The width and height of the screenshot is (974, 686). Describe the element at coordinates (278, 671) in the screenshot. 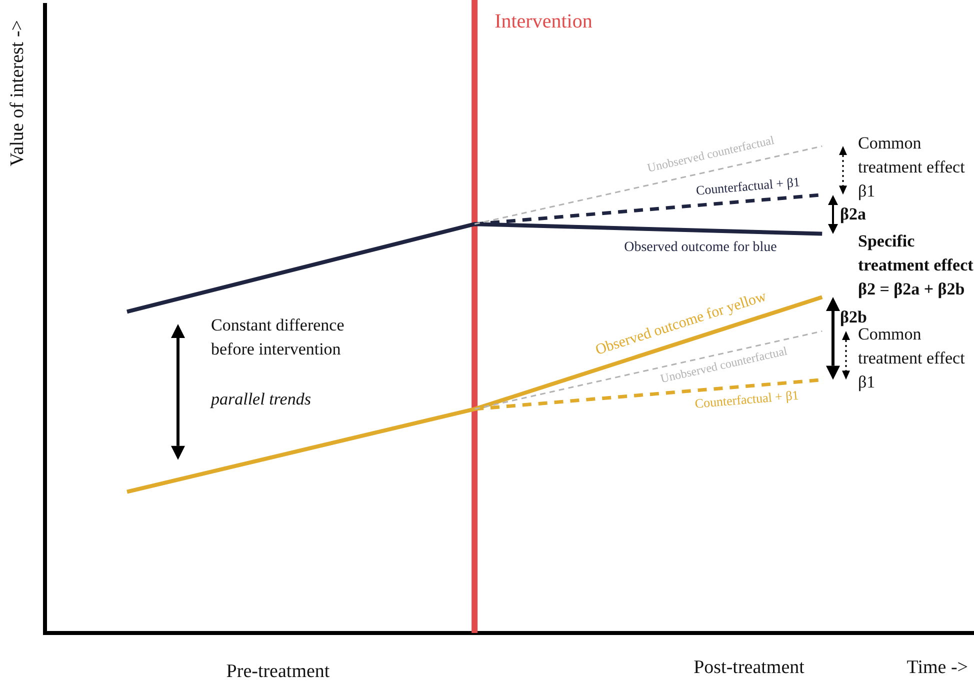

I see `text: Pre-treatment` at that location.